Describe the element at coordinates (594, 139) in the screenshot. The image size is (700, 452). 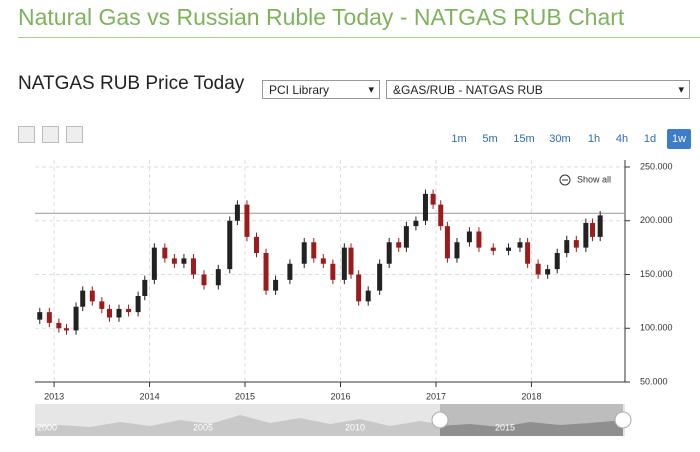
I see `timeframe-button: 1h` at that location.